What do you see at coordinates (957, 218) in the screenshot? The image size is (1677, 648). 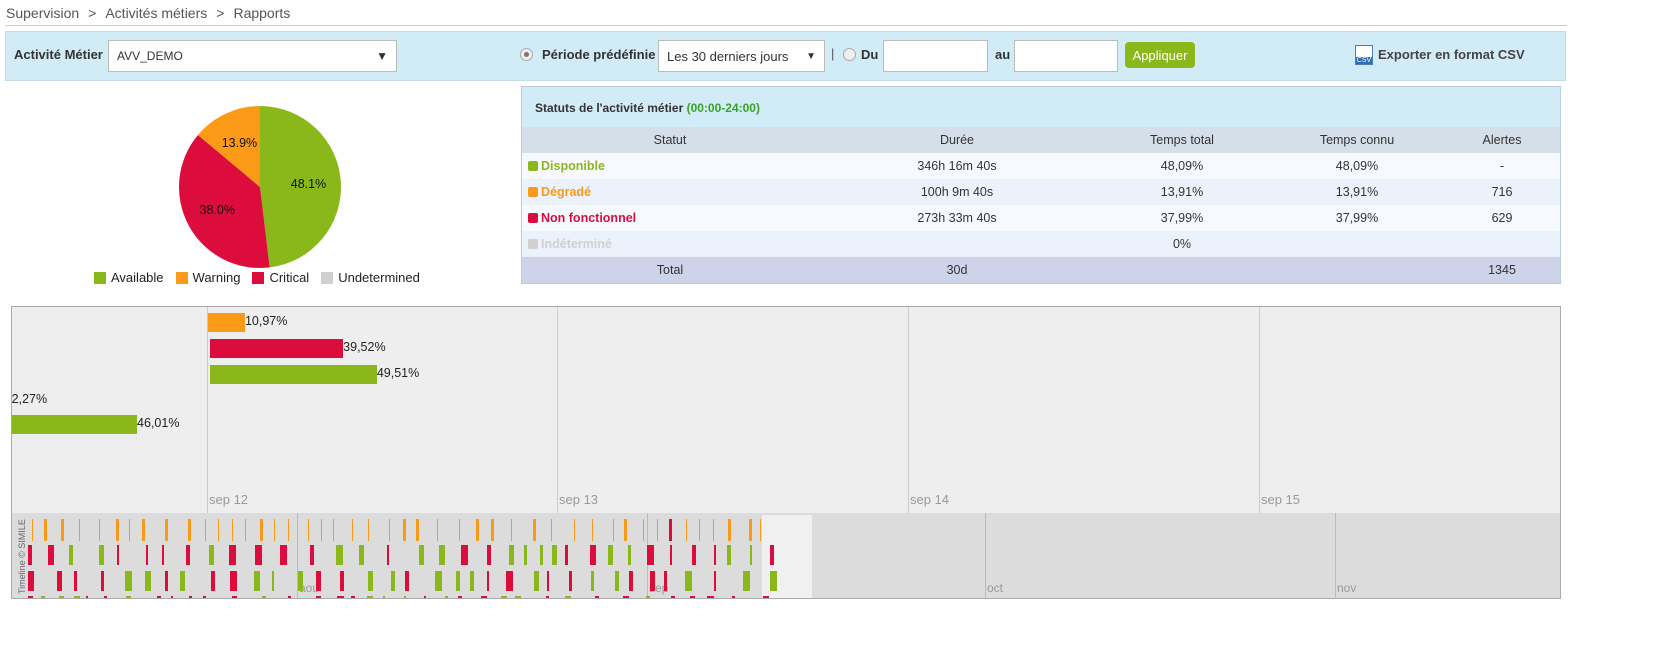 I see `duration: 273h 33m 40s` at bounding box center [957, 218].